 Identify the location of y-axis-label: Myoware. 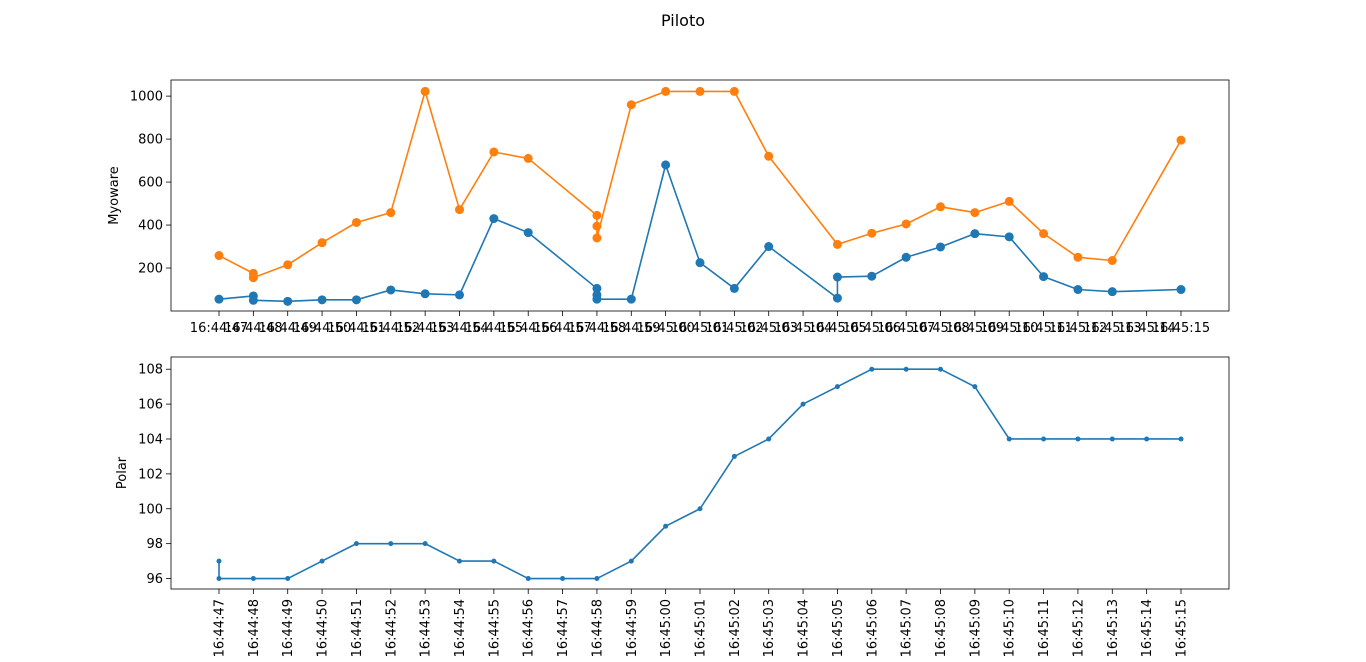
(114, 195).